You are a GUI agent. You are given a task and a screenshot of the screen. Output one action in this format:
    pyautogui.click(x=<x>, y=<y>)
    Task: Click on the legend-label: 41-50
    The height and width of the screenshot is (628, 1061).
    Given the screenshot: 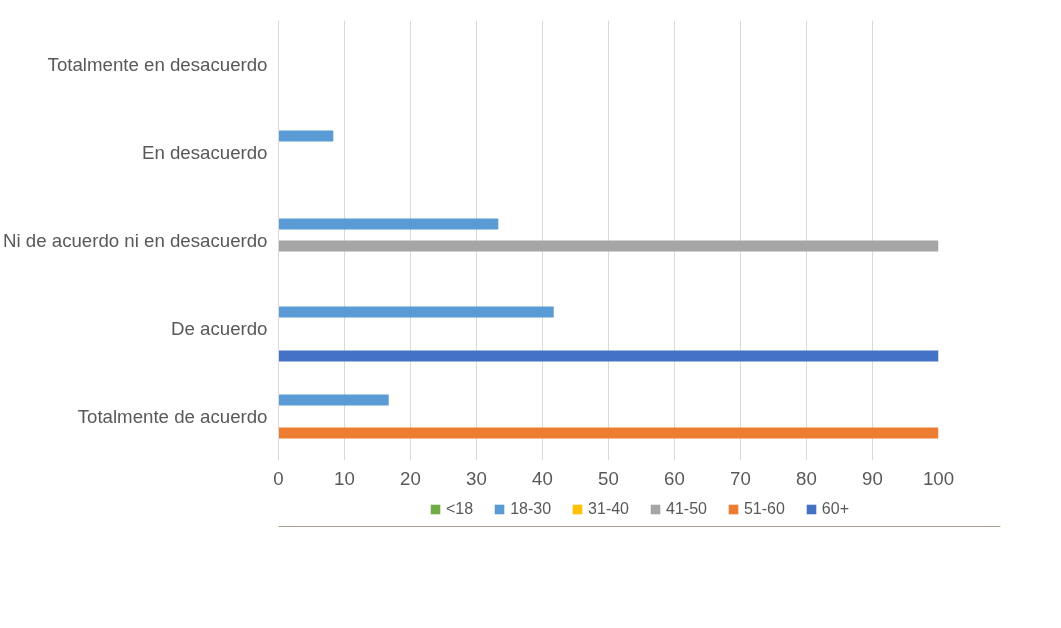 What is the action you would take?
    pyautogui.click(x=686, y=509)
    